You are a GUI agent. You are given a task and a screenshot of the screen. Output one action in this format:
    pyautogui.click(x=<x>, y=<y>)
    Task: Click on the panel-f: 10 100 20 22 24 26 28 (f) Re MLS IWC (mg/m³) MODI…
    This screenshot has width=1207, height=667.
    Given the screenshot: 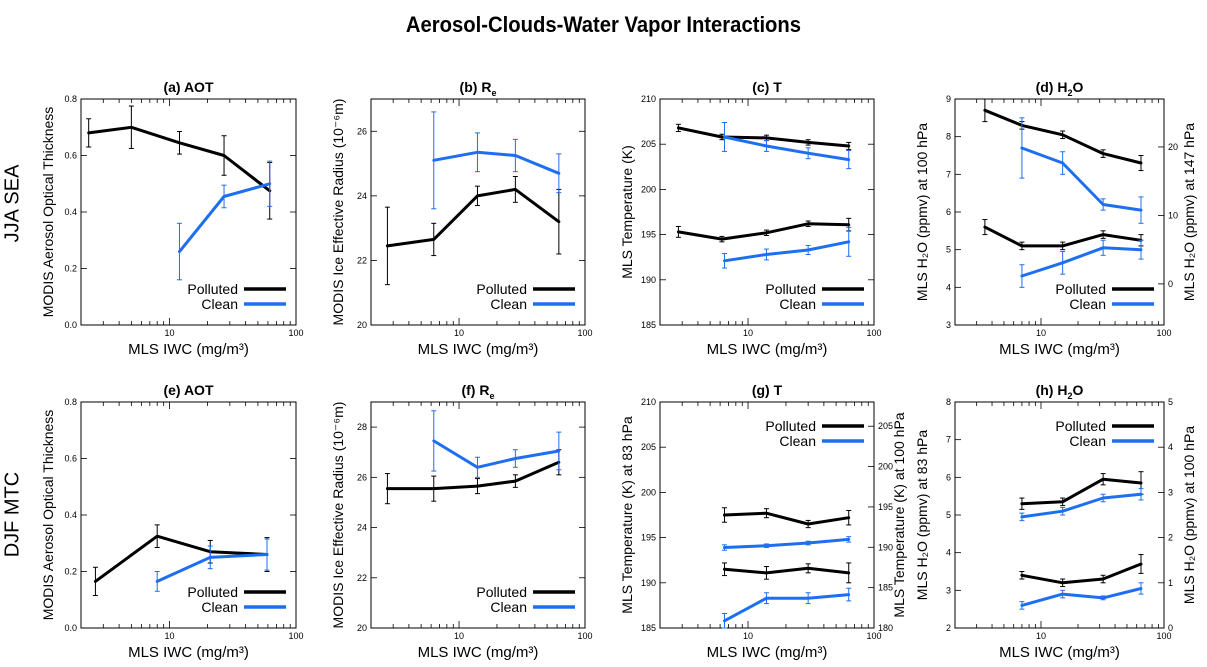 What is the action you would take?
    pyautogui.click(x=461, y=521)
    